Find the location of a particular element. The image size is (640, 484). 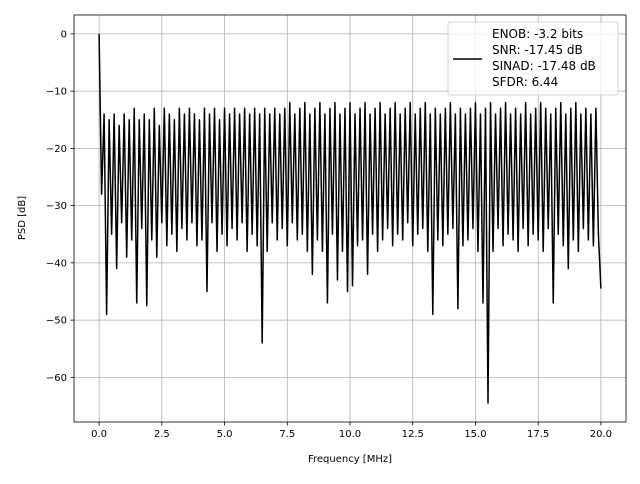

legend-entry-sfdr: SFDR: 6.44 is located at coordinates (525, 82).